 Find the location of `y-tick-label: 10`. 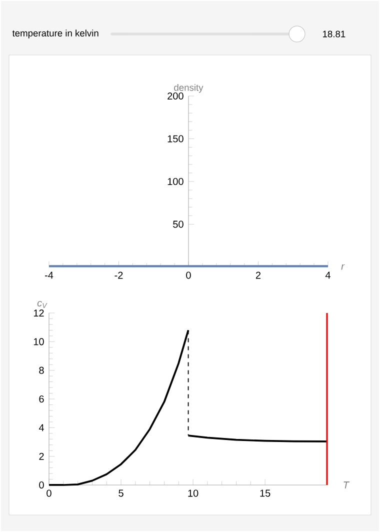

y-tick-label: 10 is located at coordinates (39, 342).